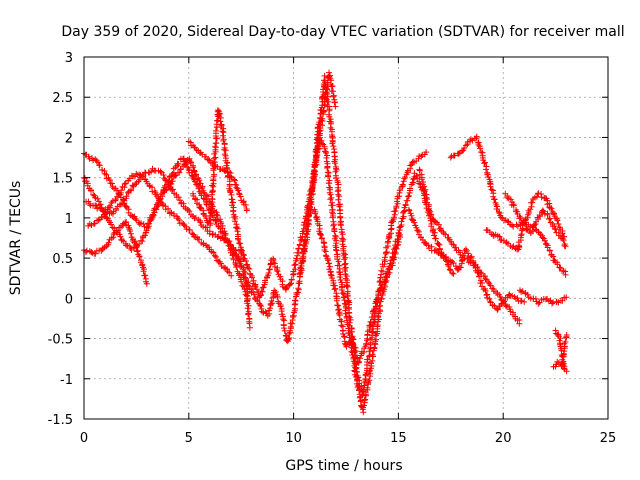 The image size is (640, 480). I want to click on x-tick-label: 10, so click(293, 438).